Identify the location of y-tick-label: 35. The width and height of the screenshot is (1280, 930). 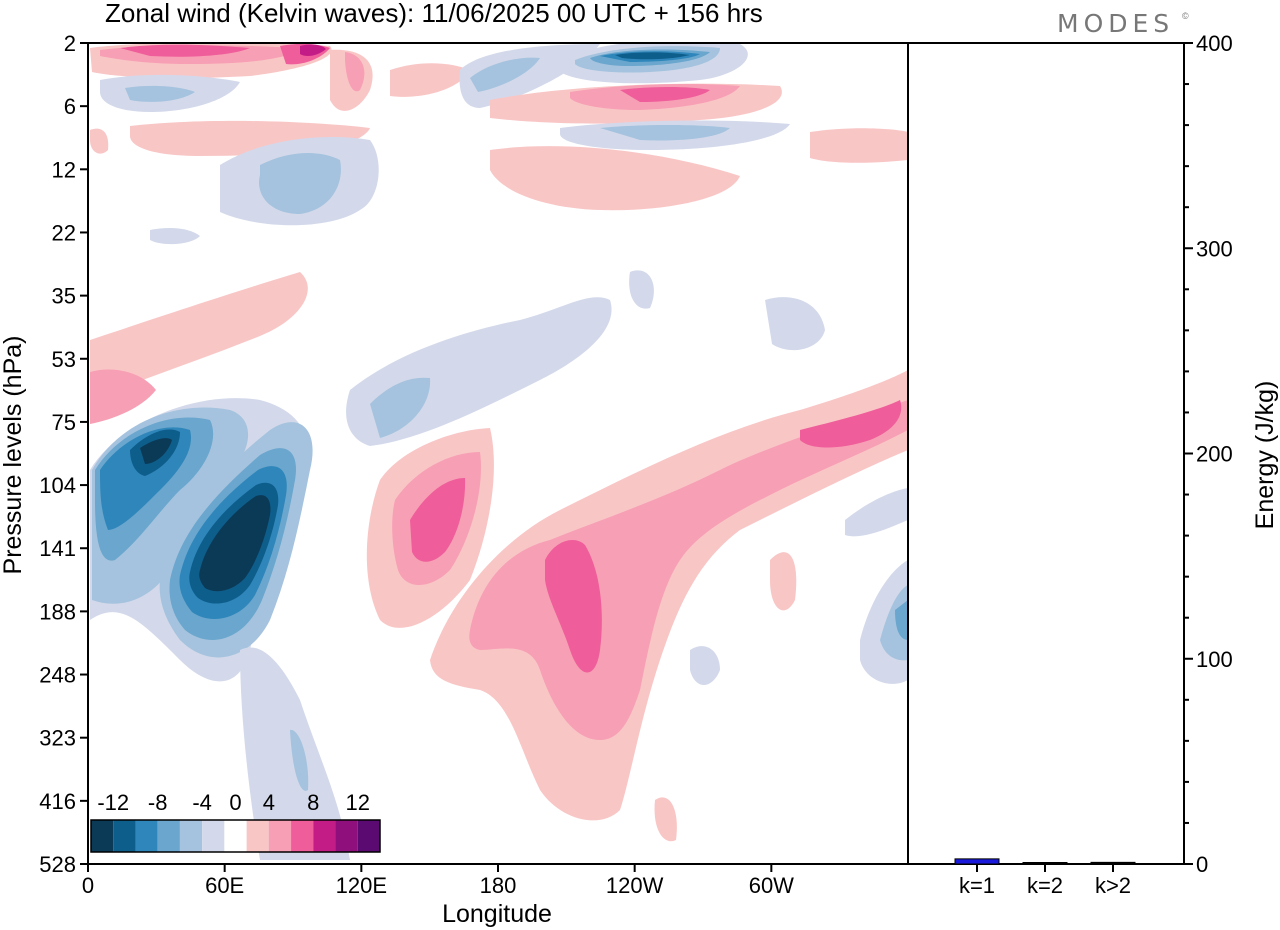
(64, 296).